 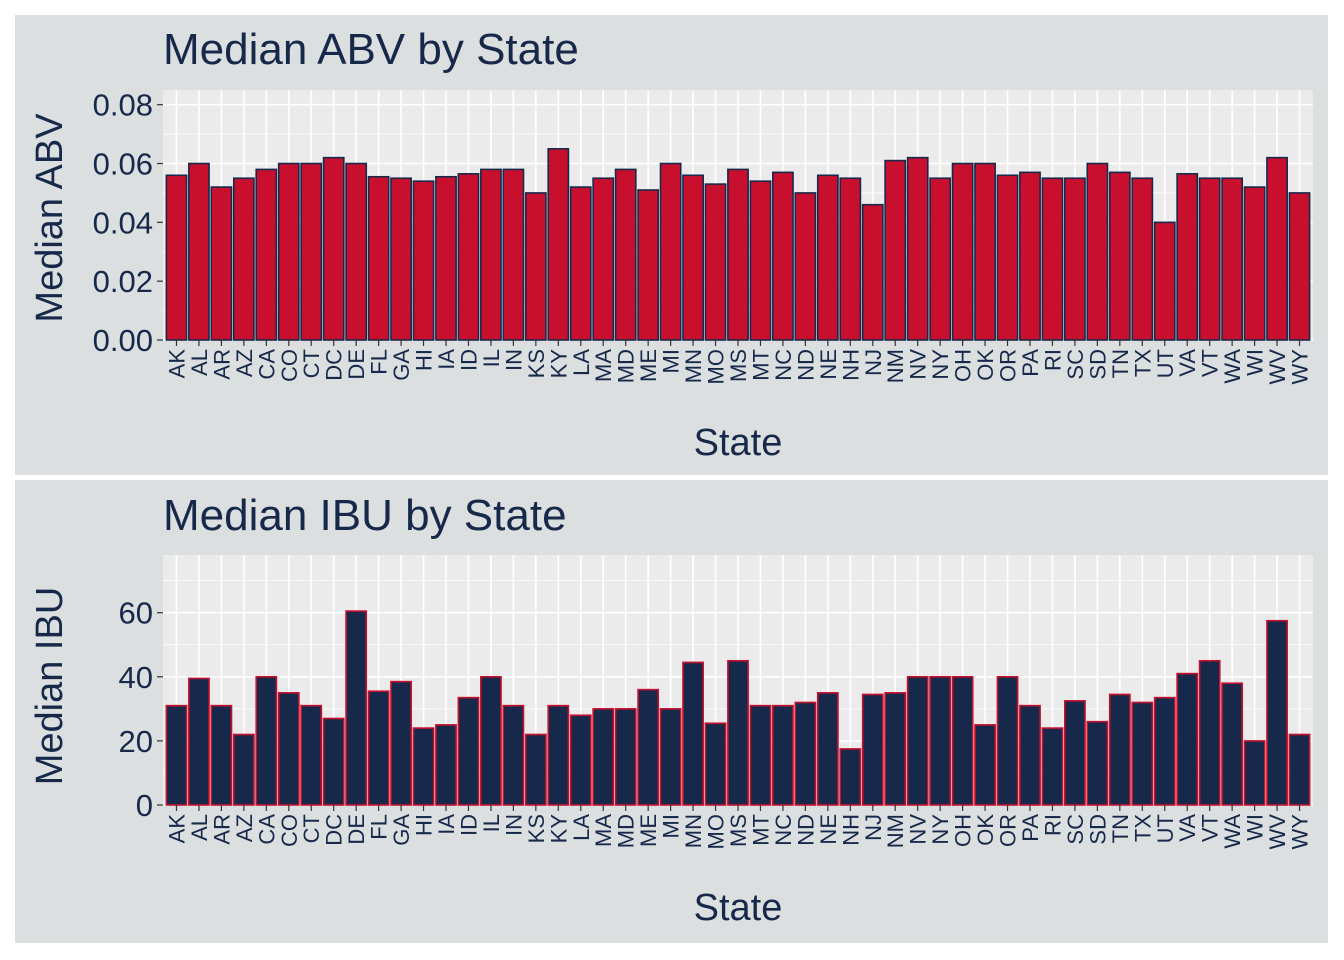 I want to click on x-tick-label: HI, so click(x=424, y=825).